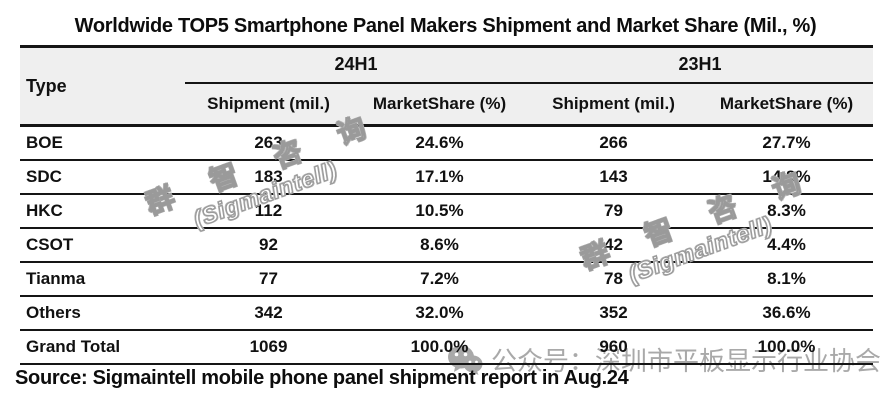 The height and width of the screenshot is (405, 891). What do you see at coordinates (613, 104) in the screenshot?
I see `column-header-shipment-23h1: Shipment (mil.)` at bounding box center [613, 104].